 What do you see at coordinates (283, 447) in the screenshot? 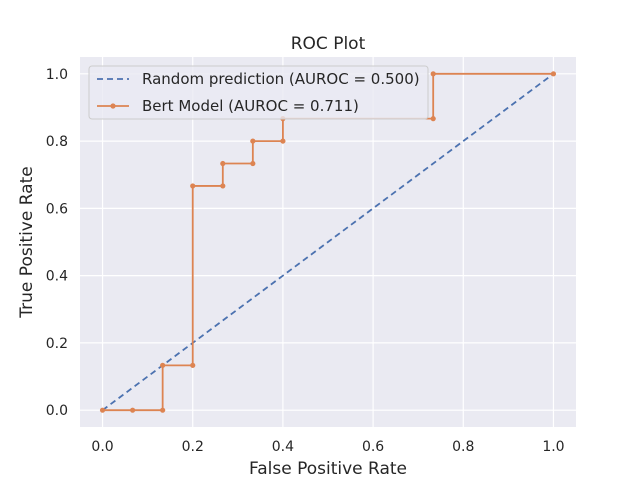
I see `x-tick-label: 0.4` at bounding box center [283, 447].